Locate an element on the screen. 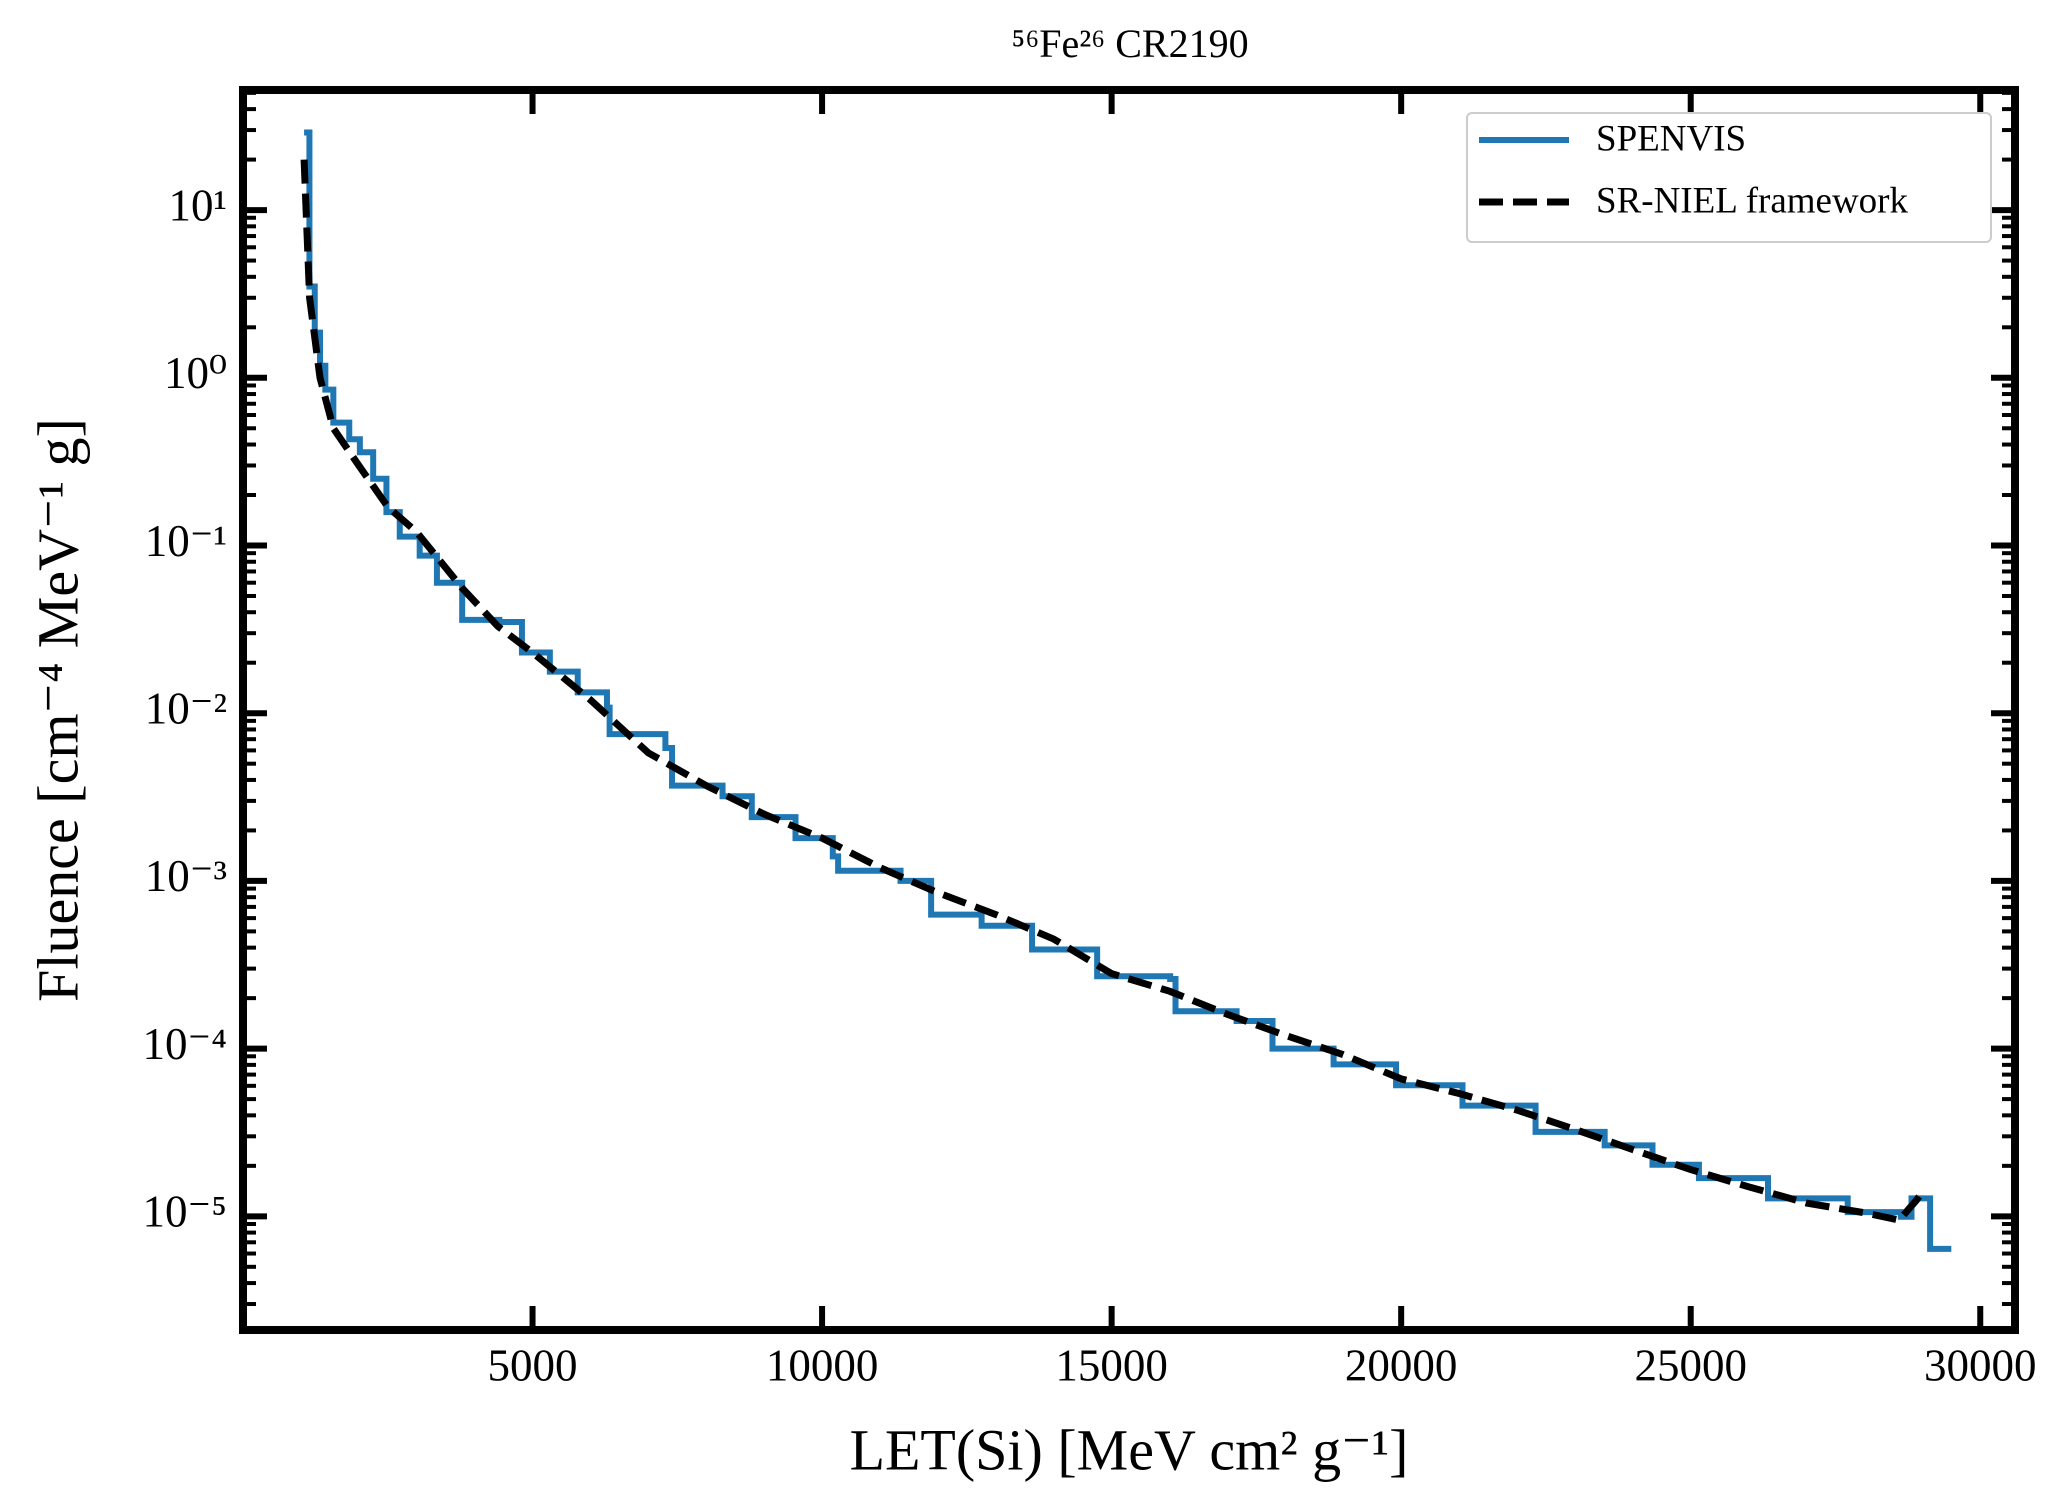 Image resolution: width=2067 pixels, height=1508 pixels. x-tick-label: 15000 is located at coordinates (1111, 1365).